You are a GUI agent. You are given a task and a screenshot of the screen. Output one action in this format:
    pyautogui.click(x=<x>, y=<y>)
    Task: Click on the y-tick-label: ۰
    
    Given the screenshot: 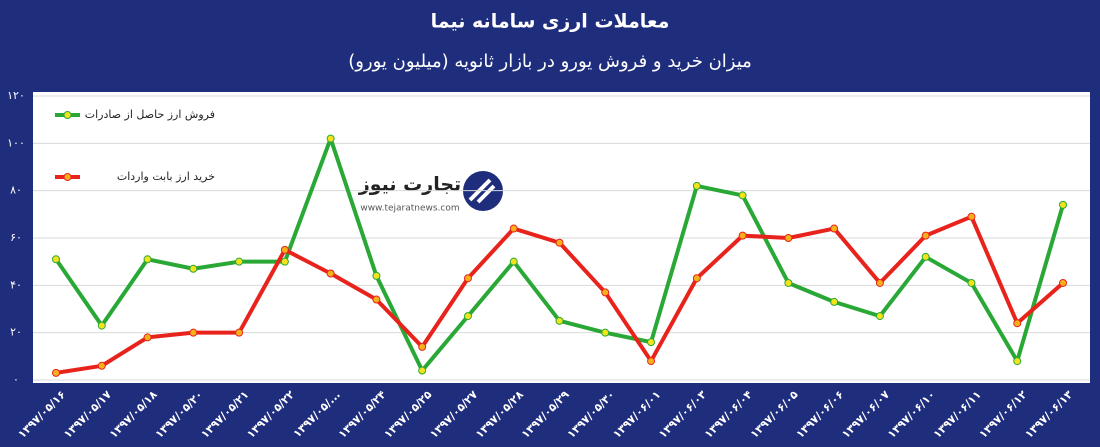 What is the action you would take?
    pyautogui.click(x=16, y=379)
    